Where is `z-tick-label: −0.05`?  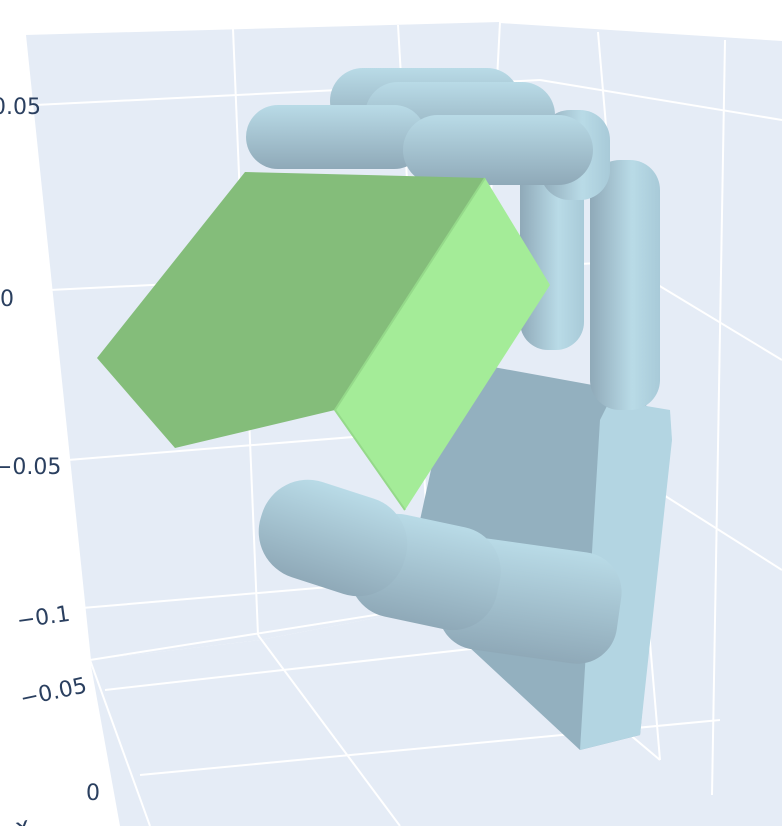
z-tick-label: −0.05 is located at coordinates (30, 467).